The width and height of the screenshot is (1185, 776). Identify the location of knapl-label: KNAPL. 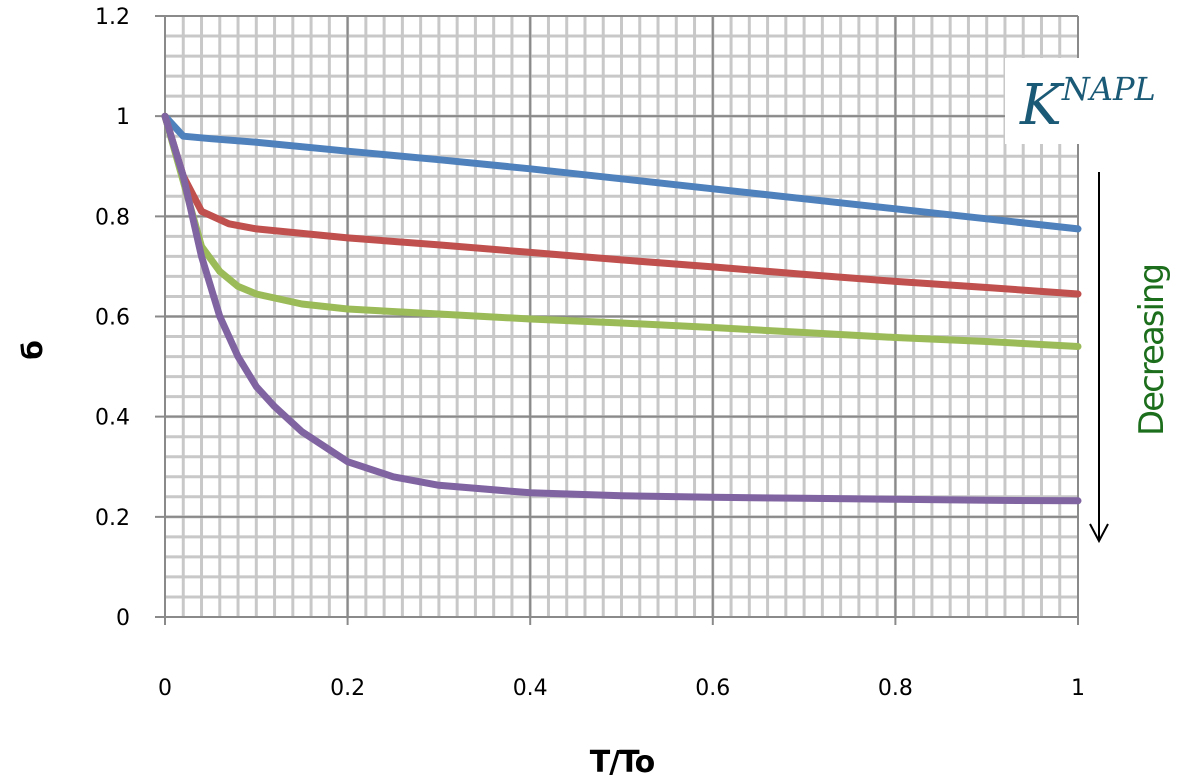
(1087, 104).